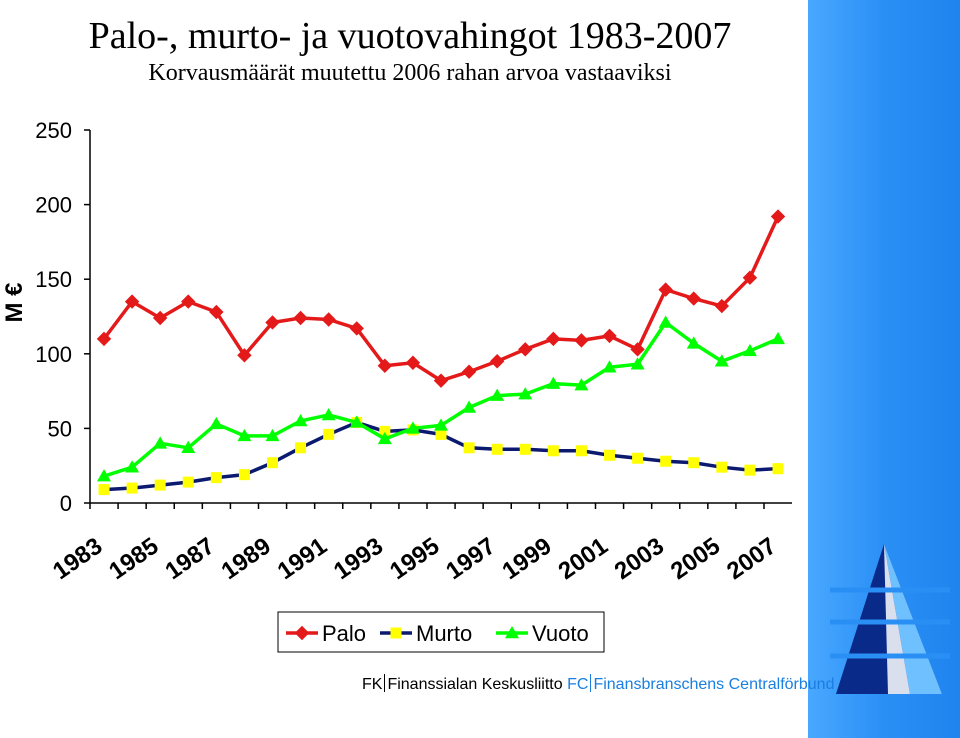 The height and width of the screenshot is (738, 960). I want to click on pyramid-logo, so click(890, 619).